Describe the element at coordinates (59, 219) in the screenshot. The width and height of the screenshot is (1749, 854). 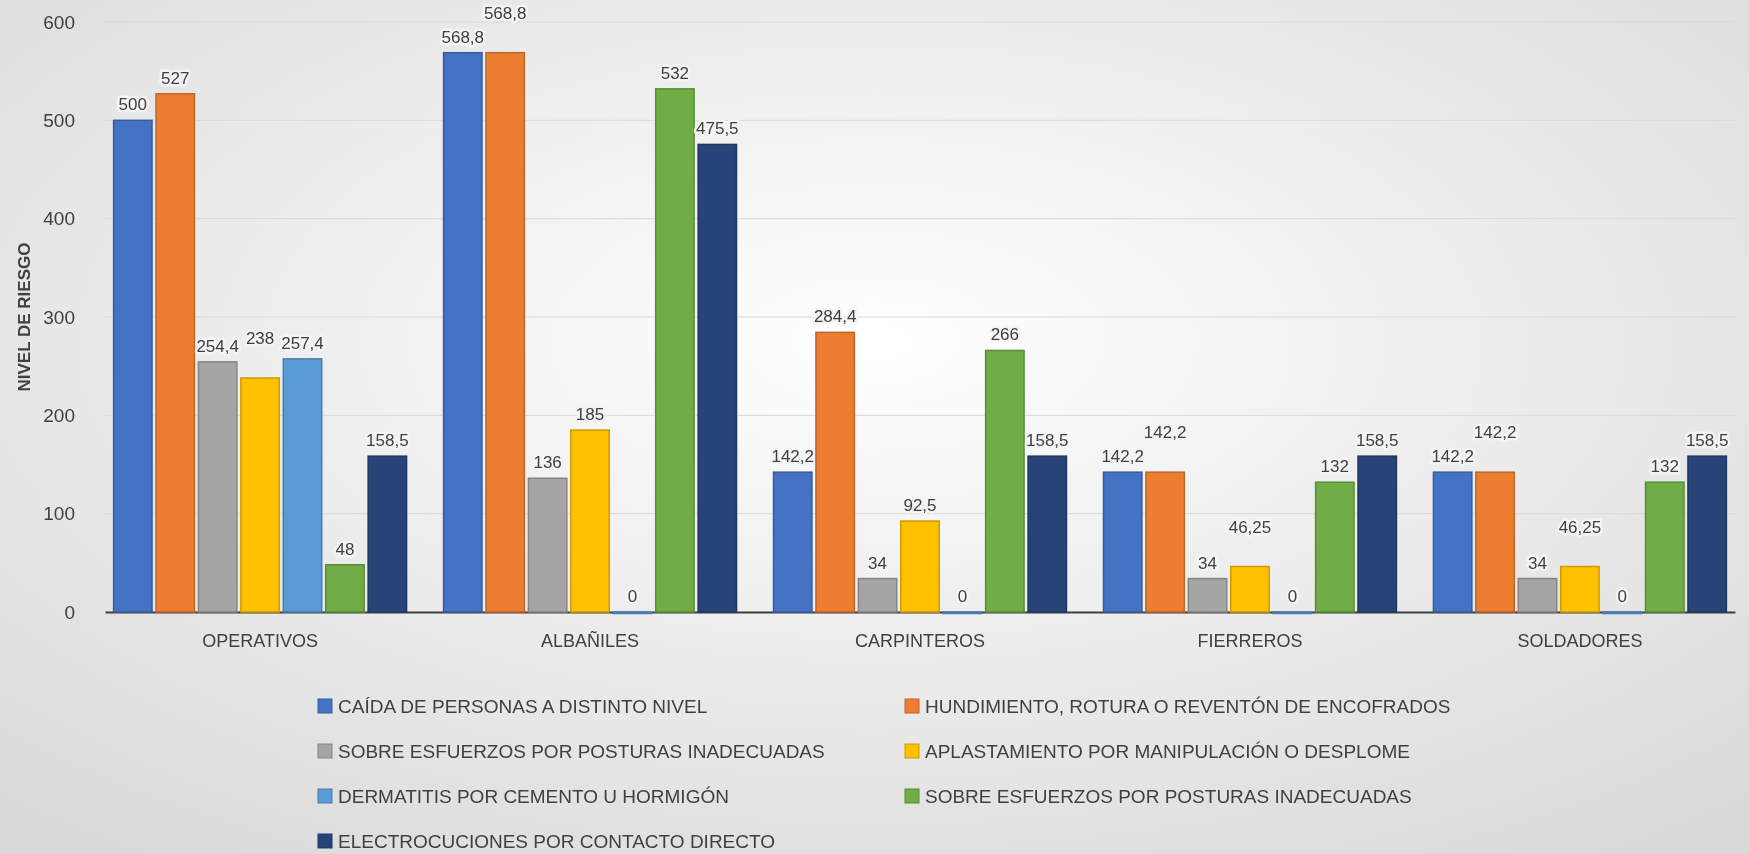
I see `y-tick-label: 400` at that location.